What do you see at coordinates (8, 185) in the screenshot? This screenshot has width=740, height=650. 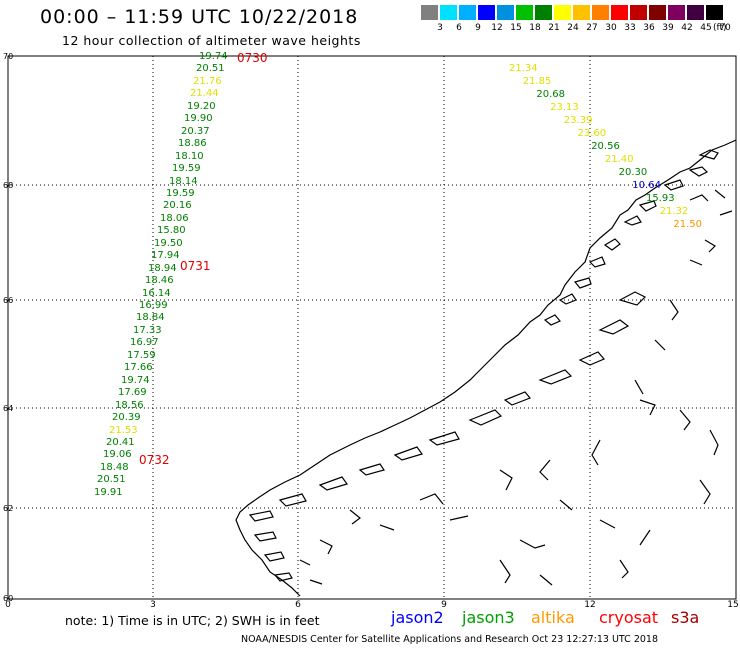 I see `latitude-label: 68` at bounding box center [8, 185].